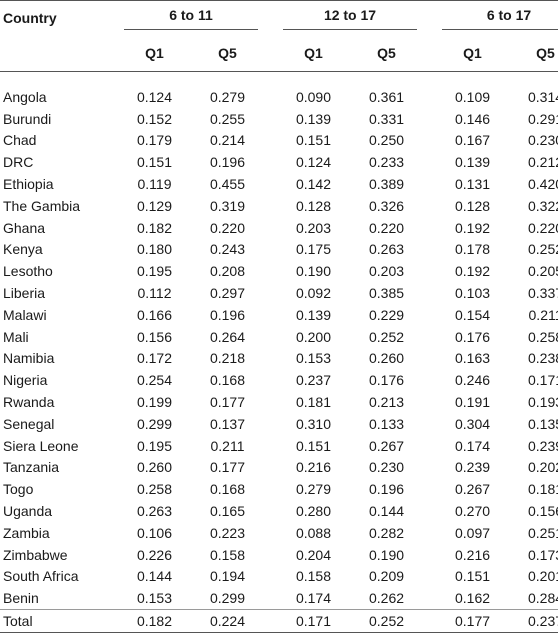 This screenshot has width=558, height=633. I want to click on value-cell: 0.319, so click(227, 205).